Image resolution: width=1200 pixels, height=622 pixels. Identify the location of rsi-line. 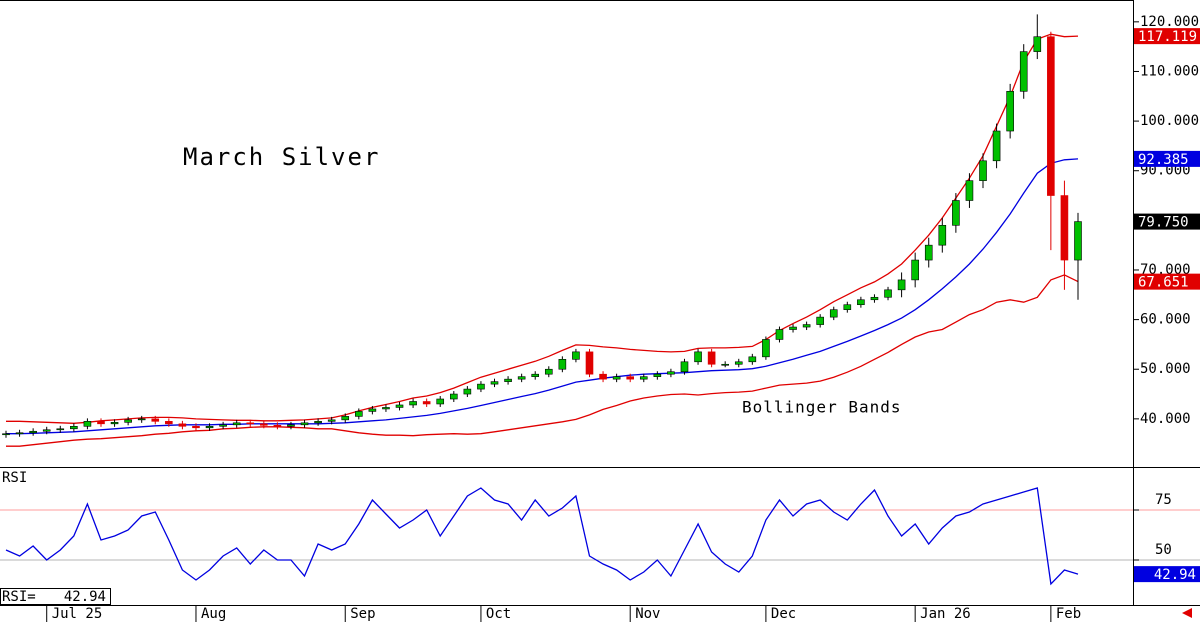
(542, 536).